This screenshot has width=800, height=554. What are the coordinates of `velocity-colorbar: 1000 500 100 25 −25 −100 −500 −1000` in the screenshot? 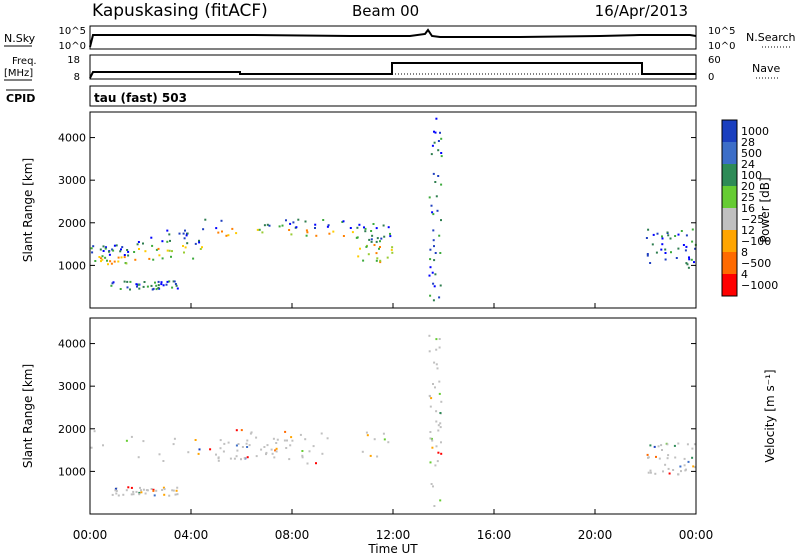 It's located at (749, 208).